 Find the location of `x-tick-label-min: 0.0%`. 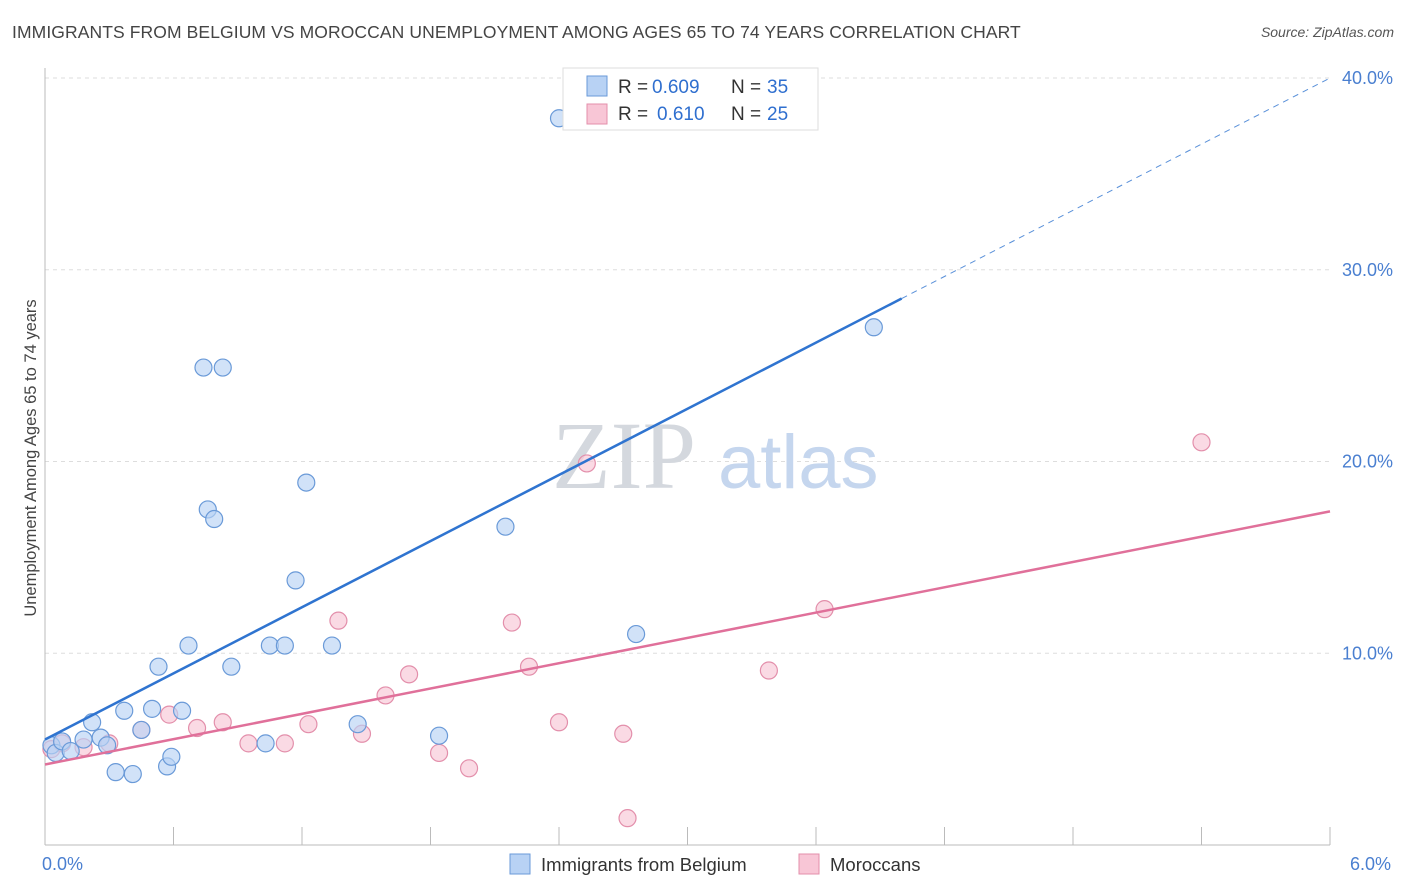

x-tick-label-min: 0.0% is located at coordinates (62, 864).